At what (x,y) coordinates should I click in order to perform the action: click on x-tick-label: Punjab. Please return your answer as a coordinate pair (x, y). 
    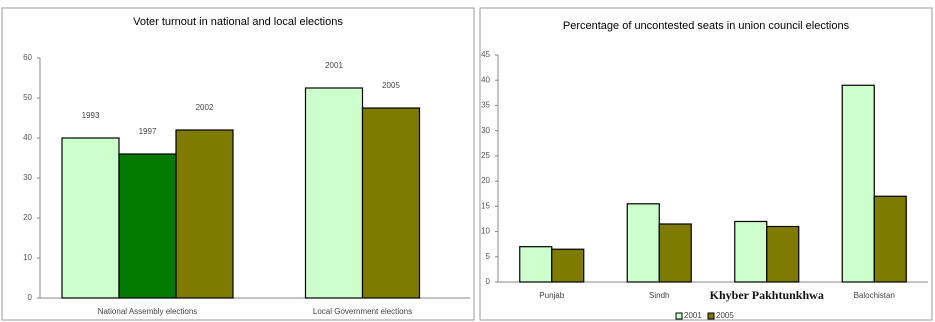
    Looking at the image, I should click on (551, 295).